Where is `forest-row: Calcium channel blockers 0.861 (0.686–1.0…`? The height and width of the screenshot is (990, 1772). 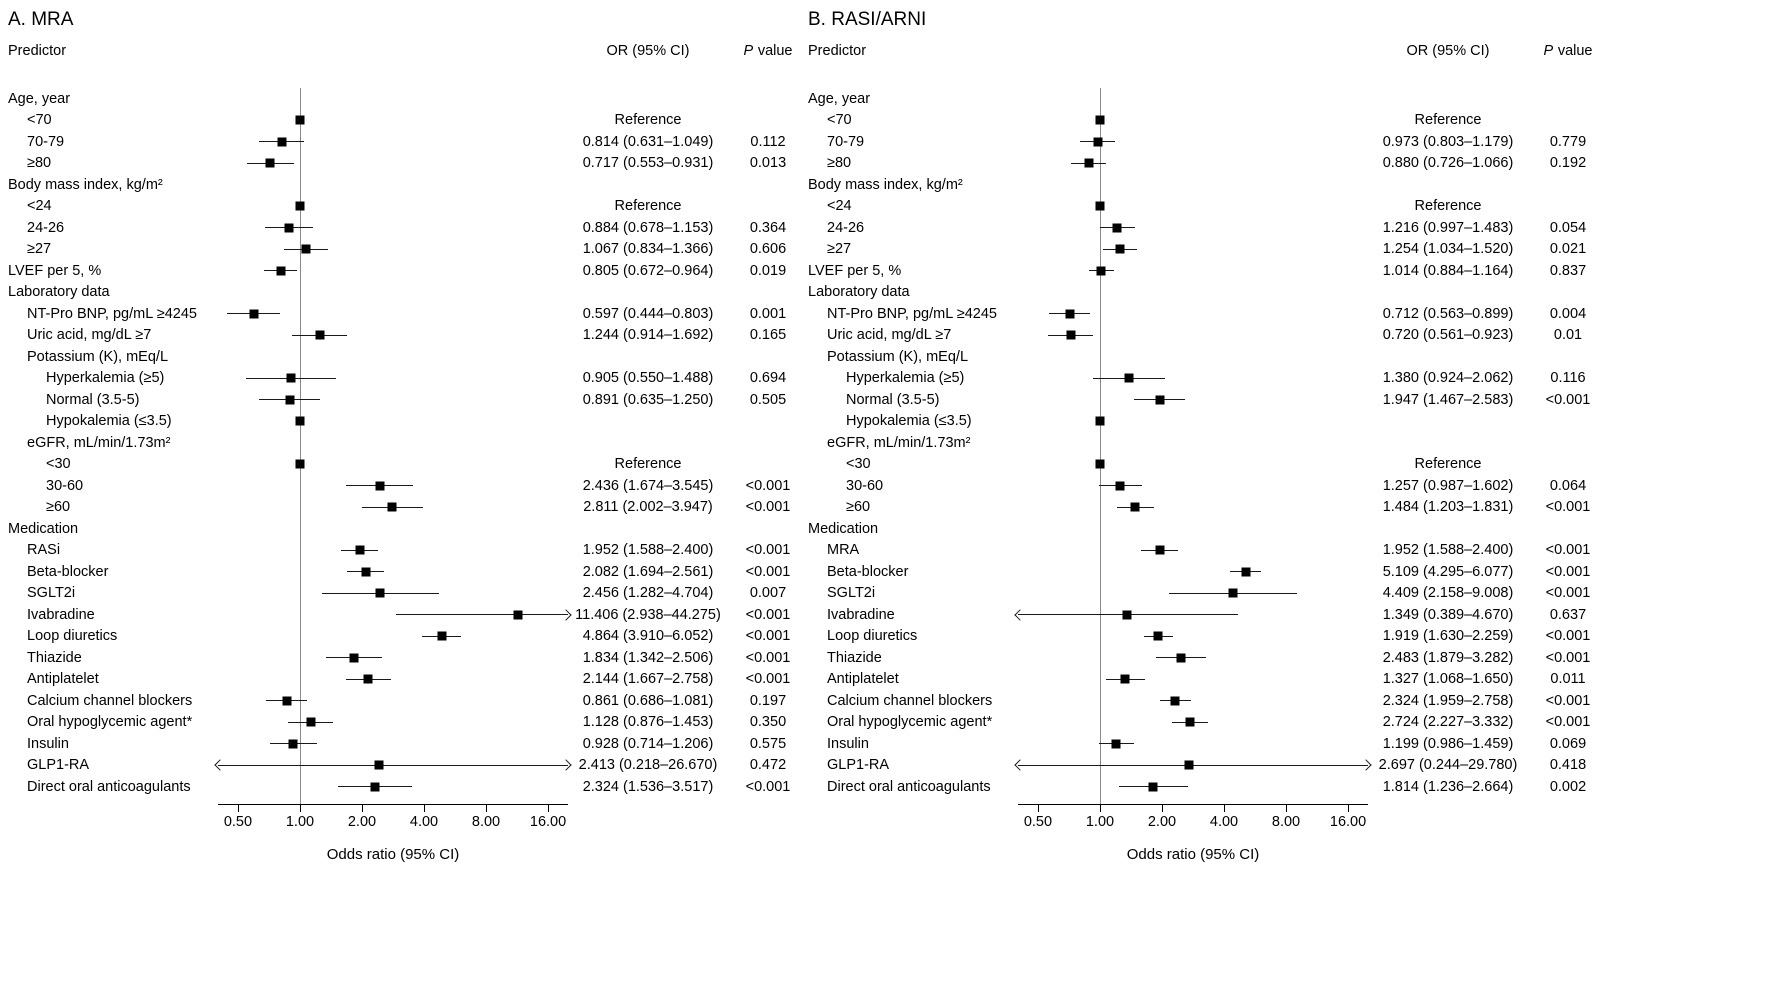
forest-row: Calcium channel blockers 0.861 (0.686–1.0… is located at coordinates (408, 701).